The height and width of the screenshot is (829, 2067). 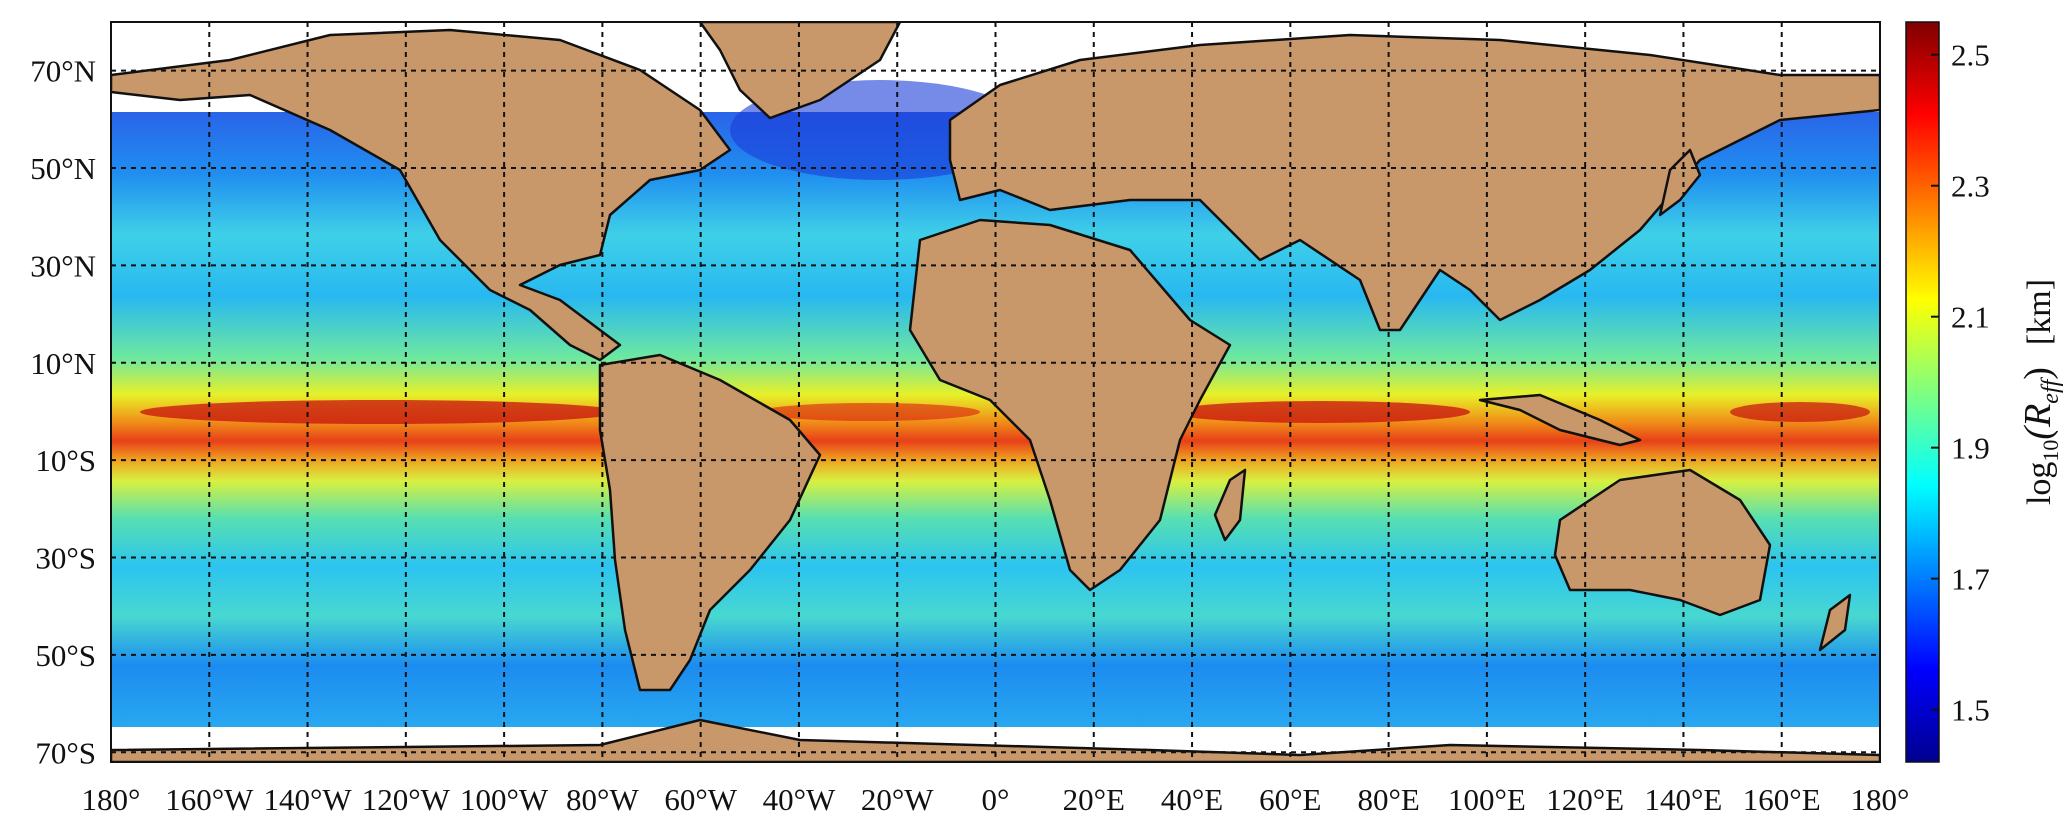 What do you see at coordinates (2040, 392) in the screenshot?
I see `colorbar-label: log10(Reff)[km]` at bounding box center [2040, 392].